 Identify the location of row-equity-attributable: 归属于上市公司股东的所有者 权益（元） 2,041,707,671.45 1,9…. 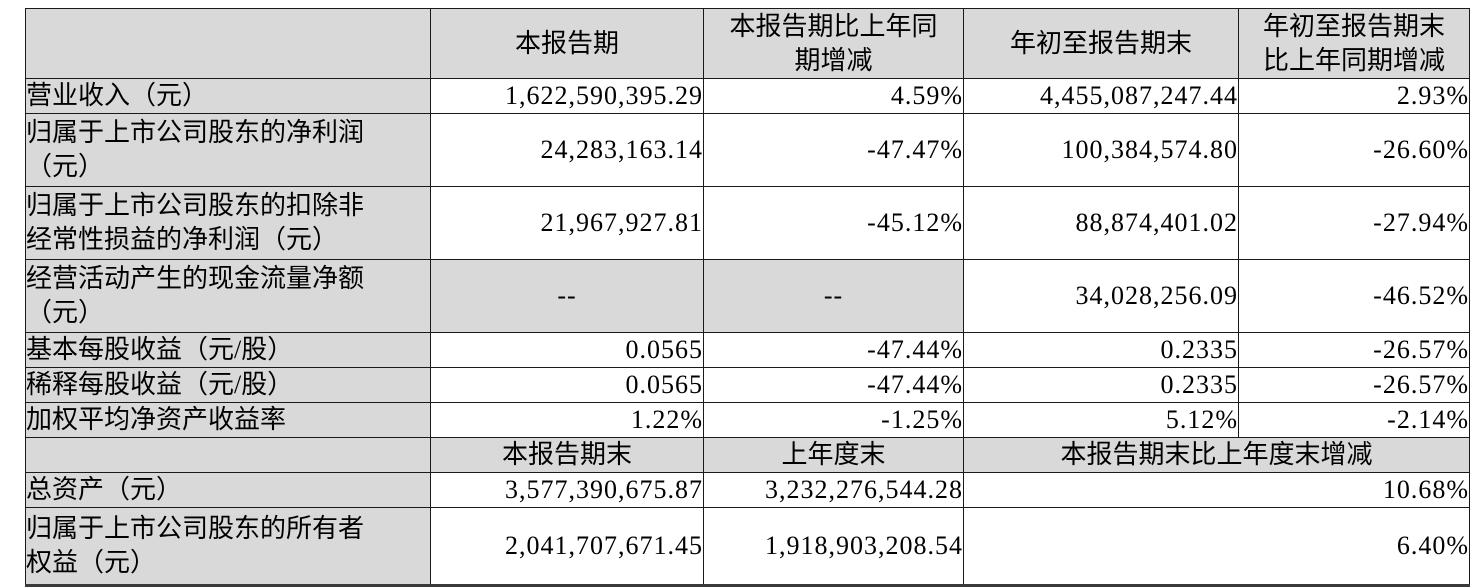
(747, 547).